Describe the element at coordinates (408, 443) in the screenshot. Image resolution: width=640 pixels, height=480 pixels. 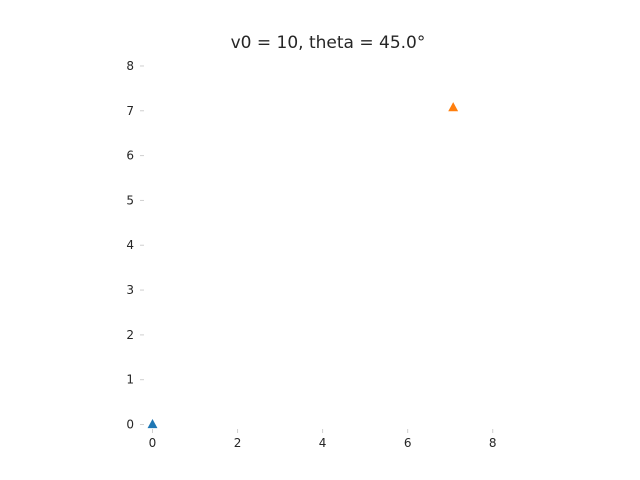
I see `x-tick-label: 6` at that location.